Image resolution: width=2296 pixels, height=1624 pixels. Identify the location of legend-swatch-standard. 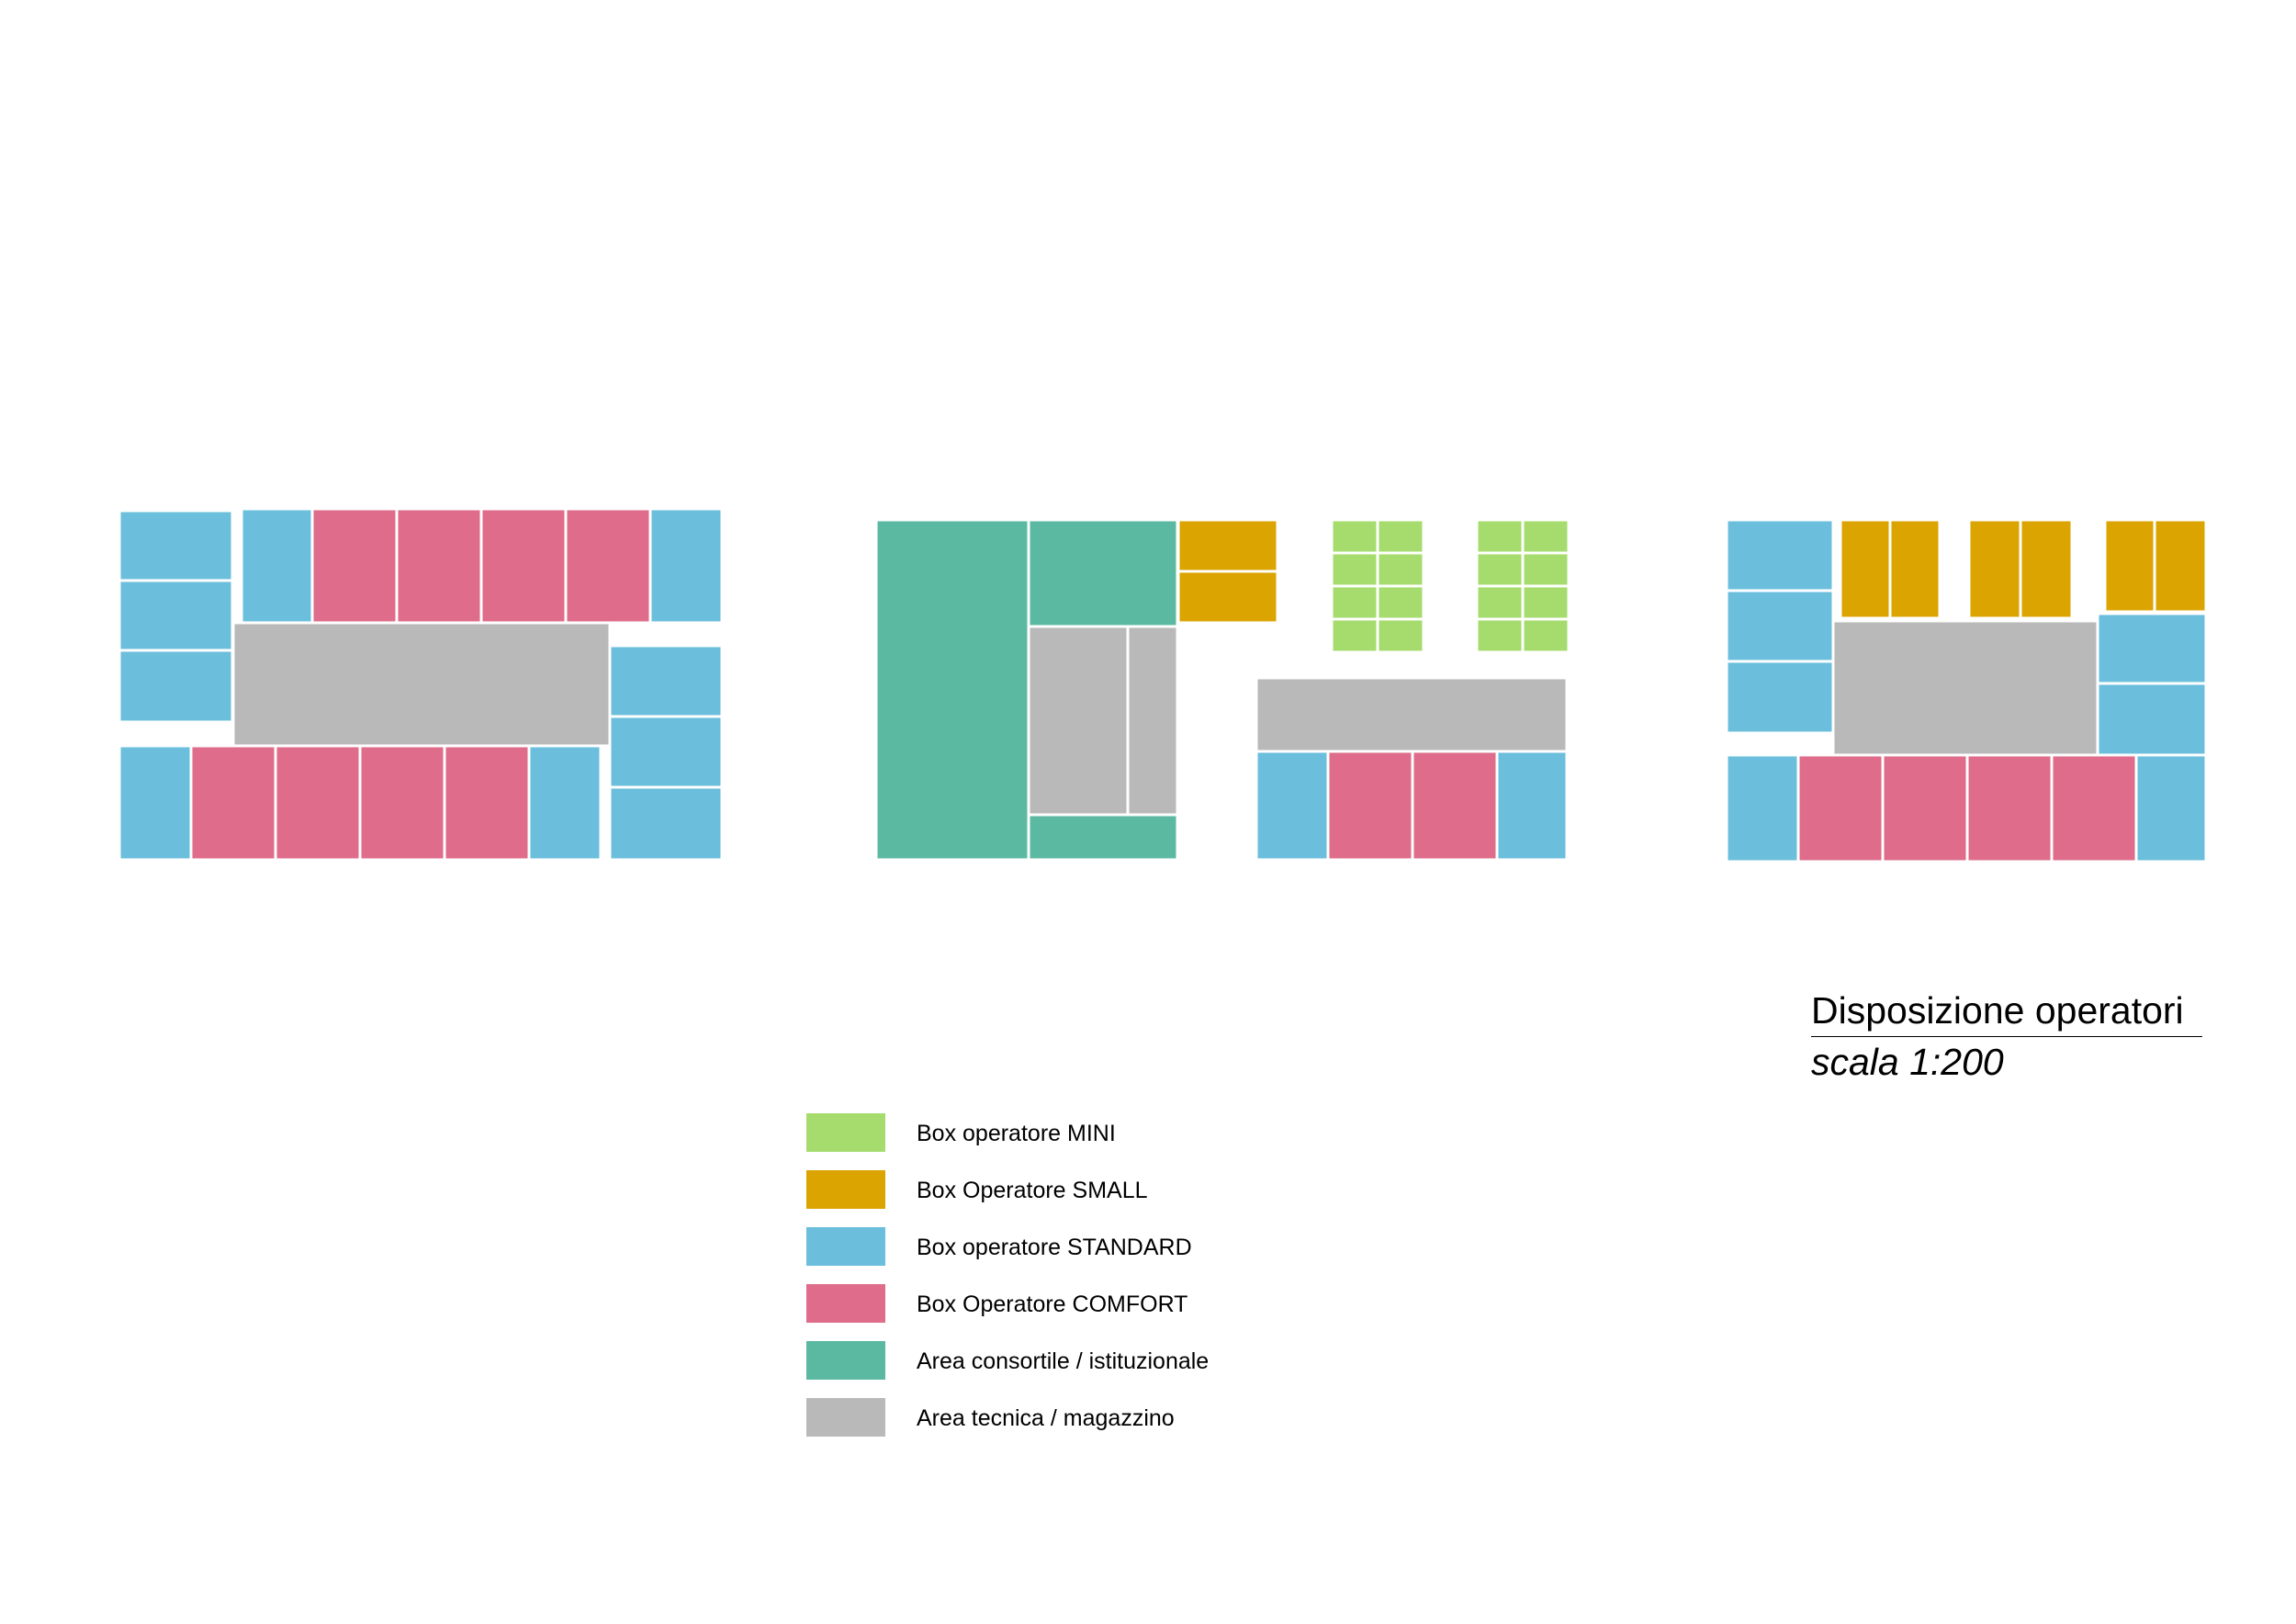
(845, 1246).